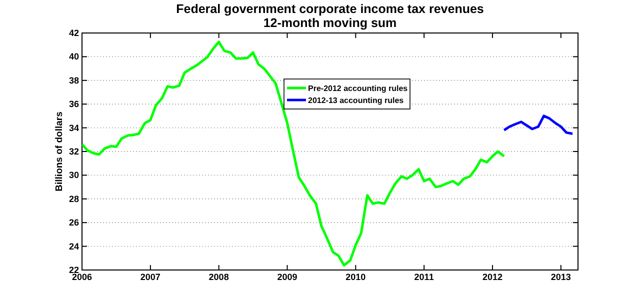 This screenshot has width=640, height=305. I want to click on y-tick-label: 28, so click(73, 199).